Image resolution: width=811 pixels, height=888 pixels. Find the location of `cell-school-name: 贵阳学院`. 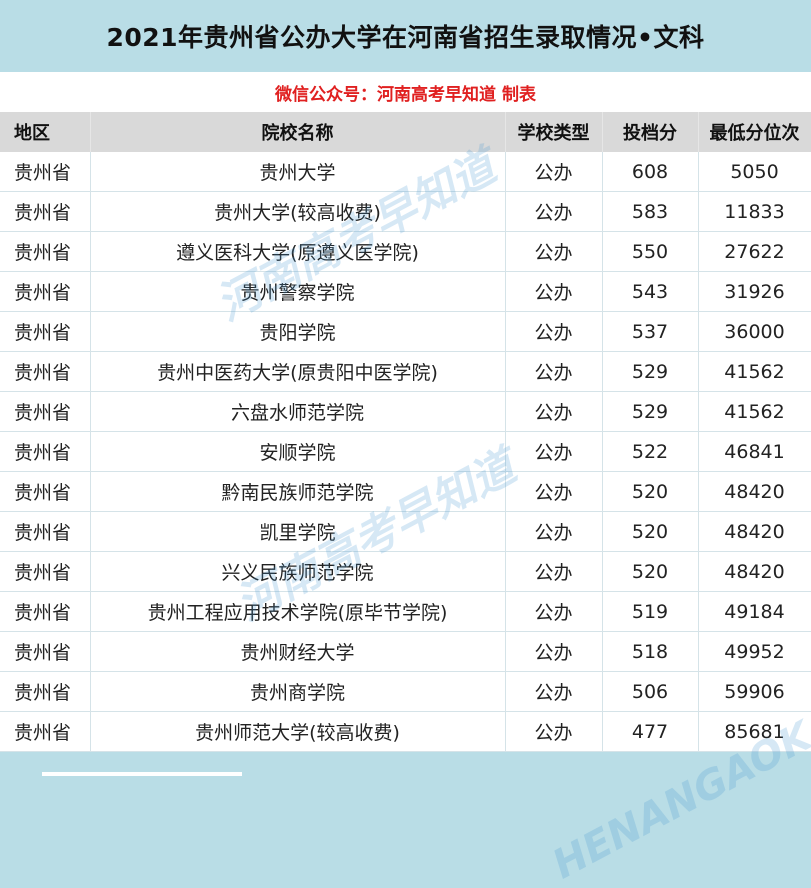

cell-school-name: 贵阳学院 is located at coordinates (298, 331).